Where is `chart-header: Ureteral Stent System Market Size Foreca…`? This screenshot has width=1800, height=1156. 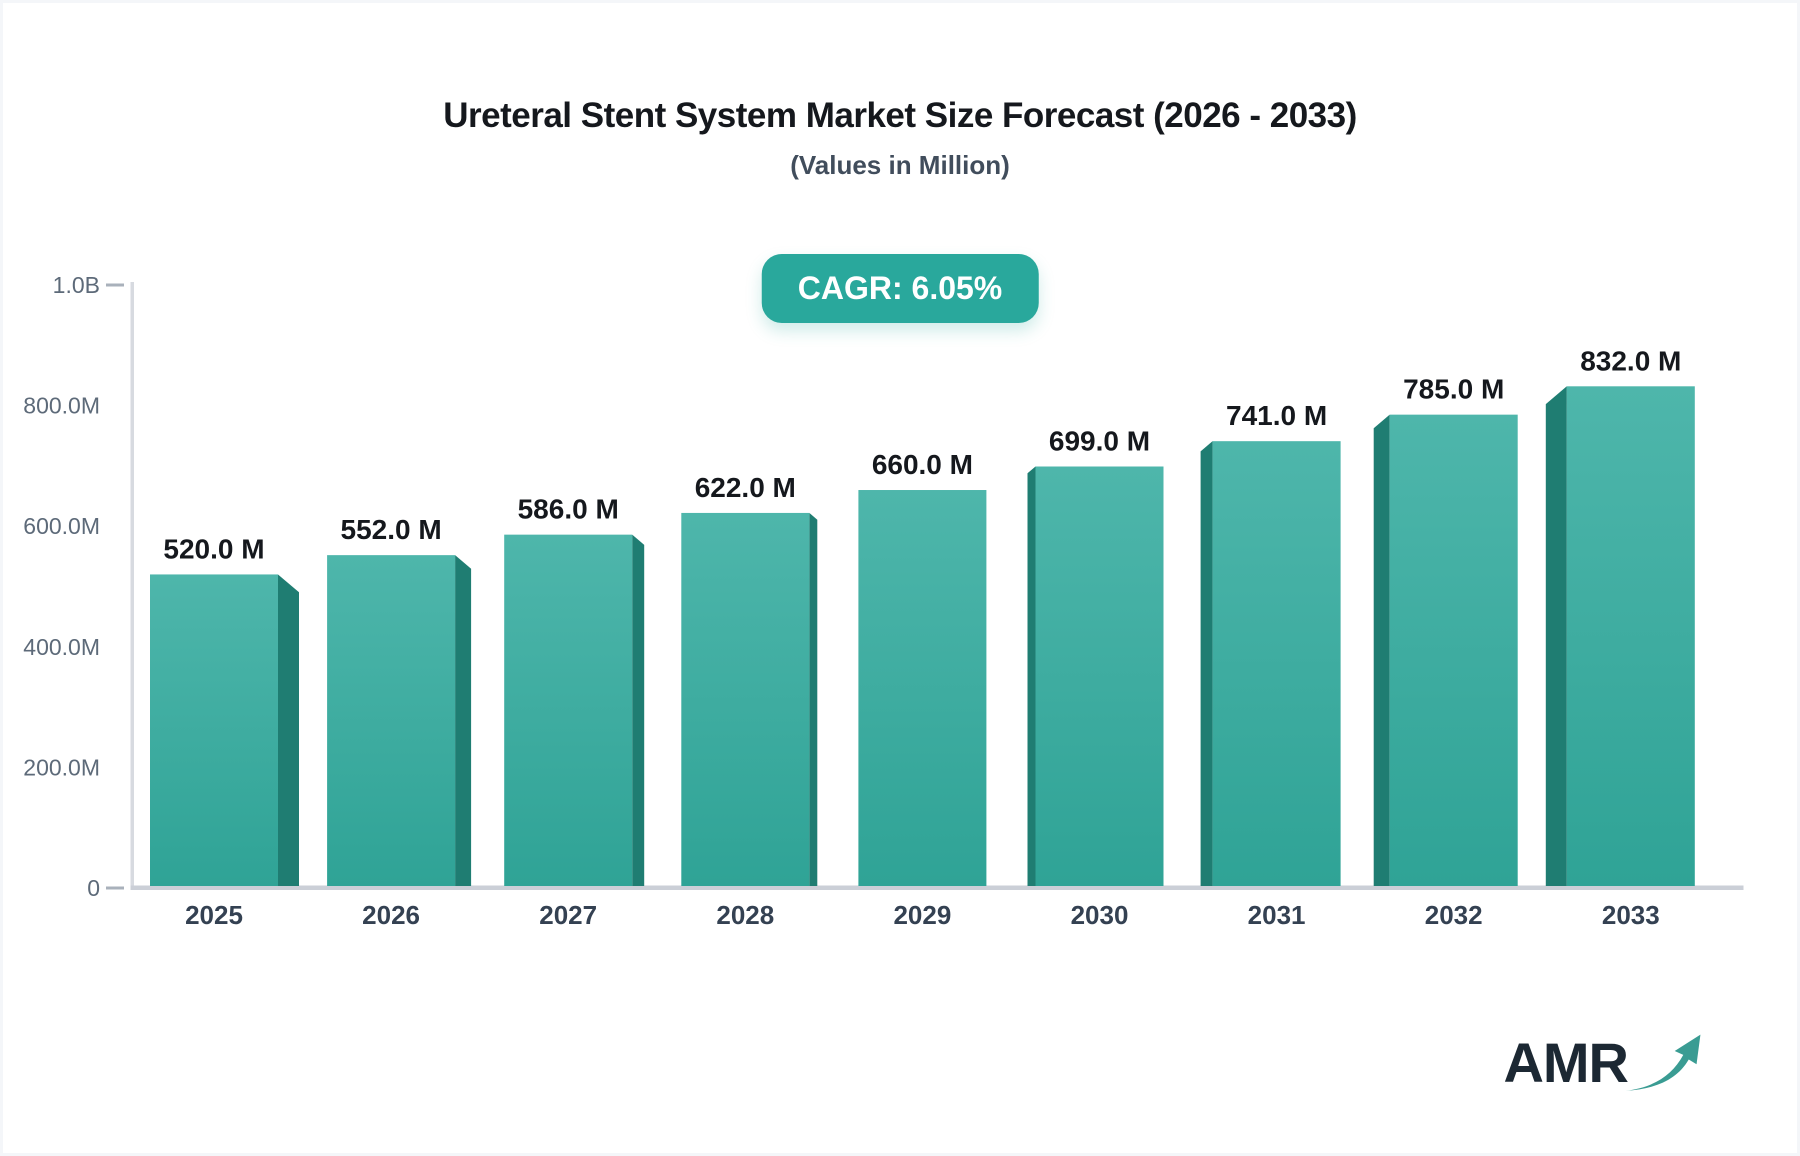
chart-header: Ureteral Stent System Market Size Foreca… is located at coordinates (900, 138).